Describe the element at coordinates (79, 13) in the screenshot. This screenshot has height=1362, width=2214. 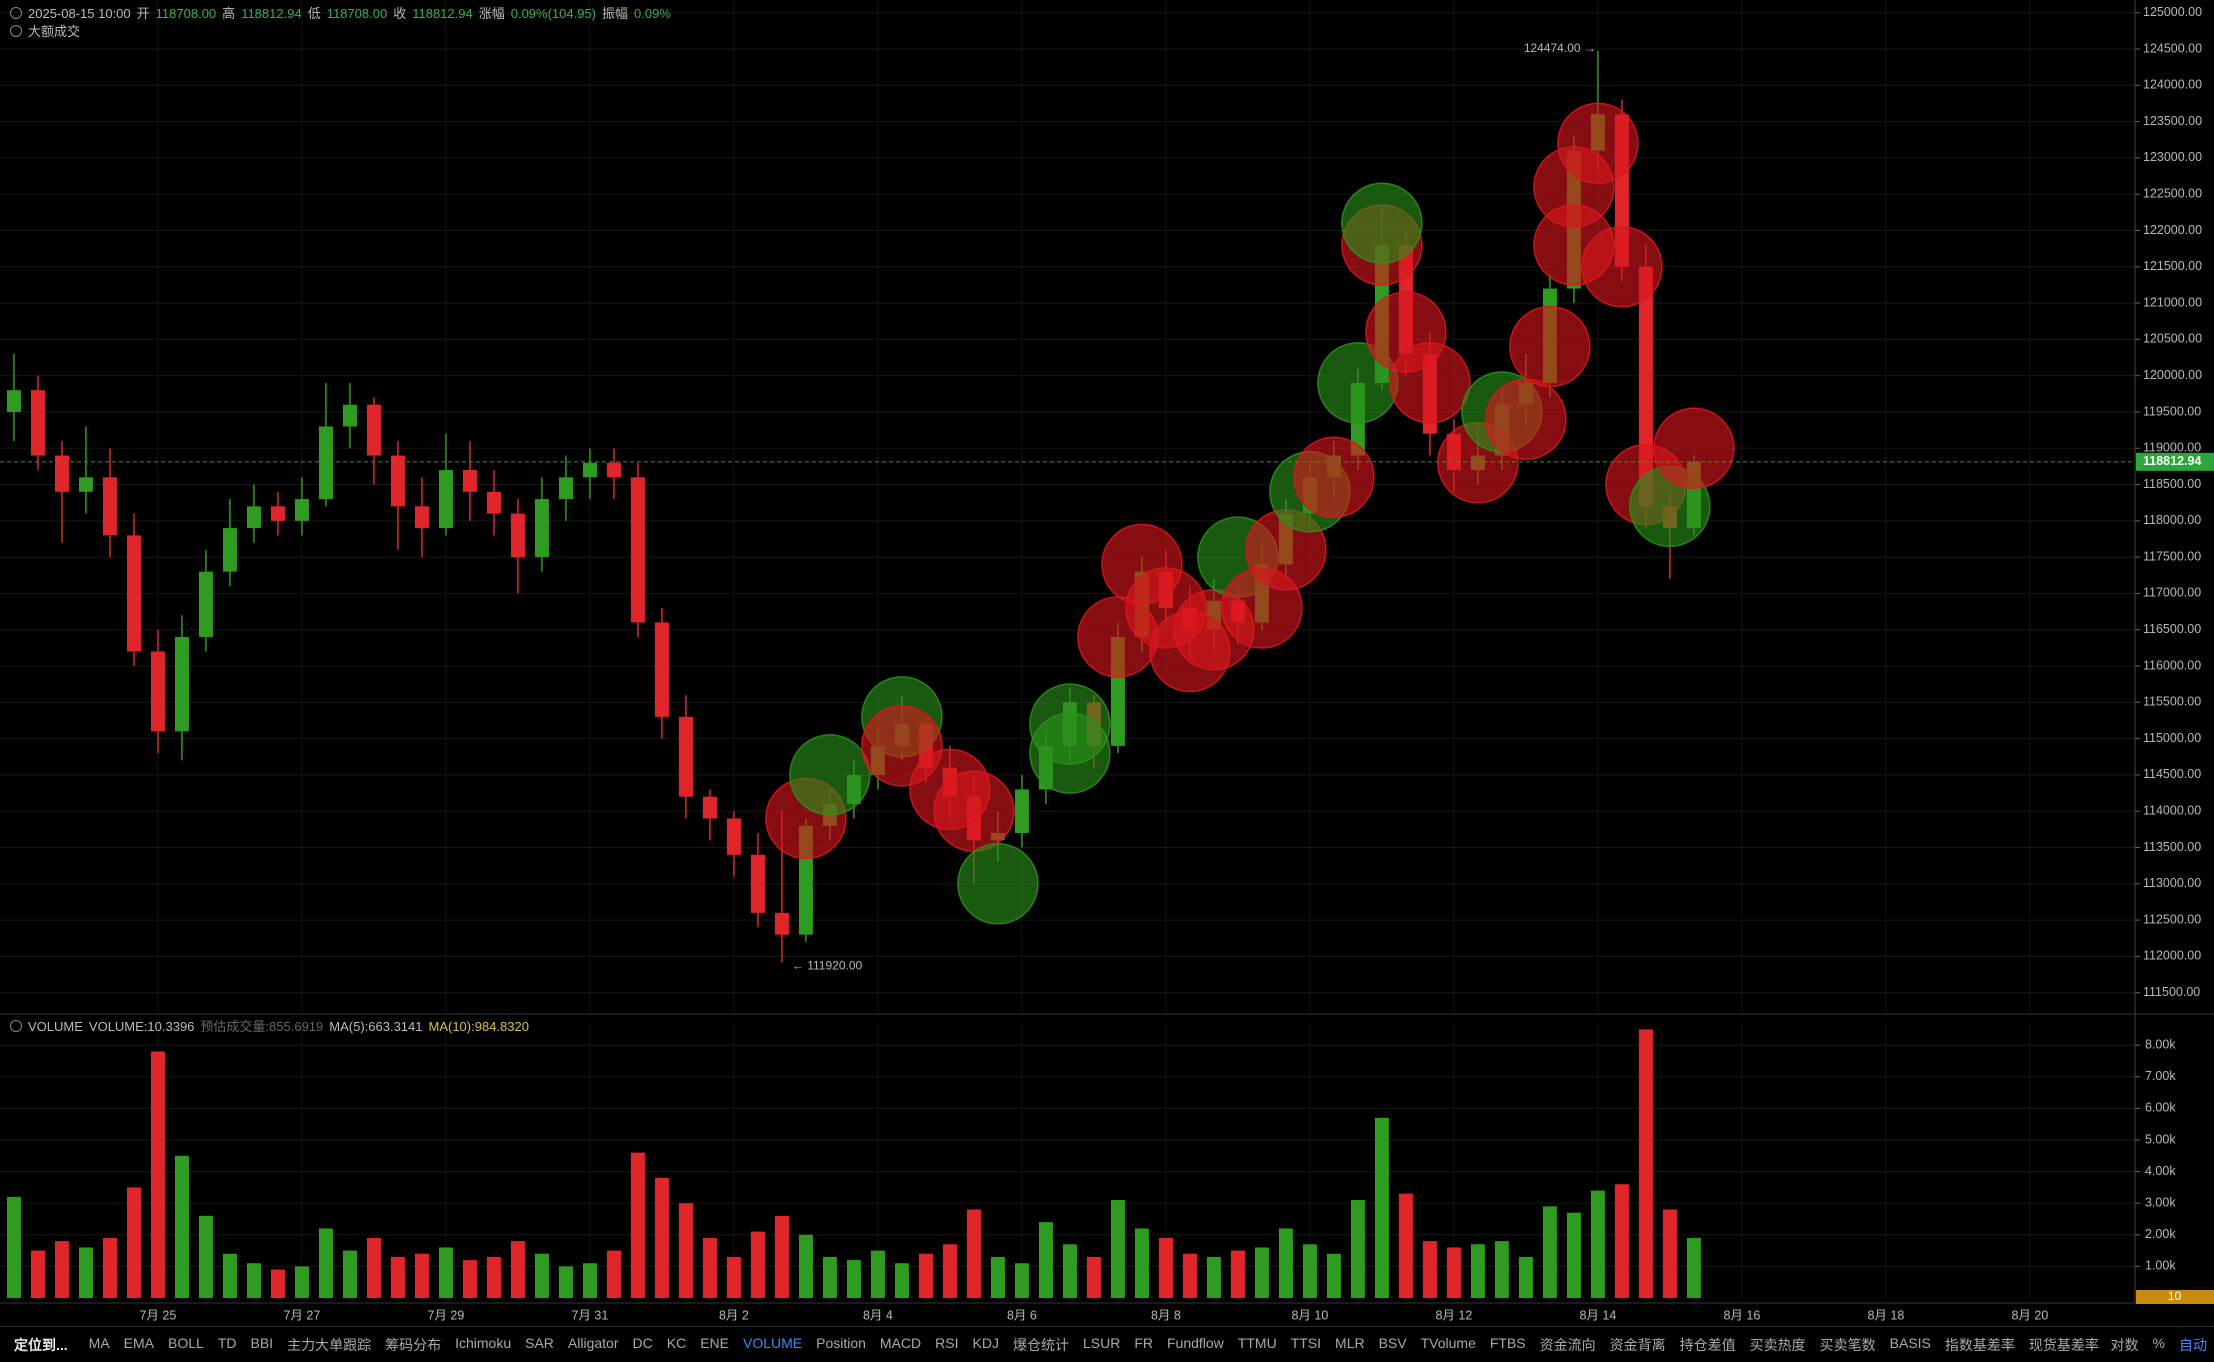
I see `time: 2025-08-15 10:00` at that location.